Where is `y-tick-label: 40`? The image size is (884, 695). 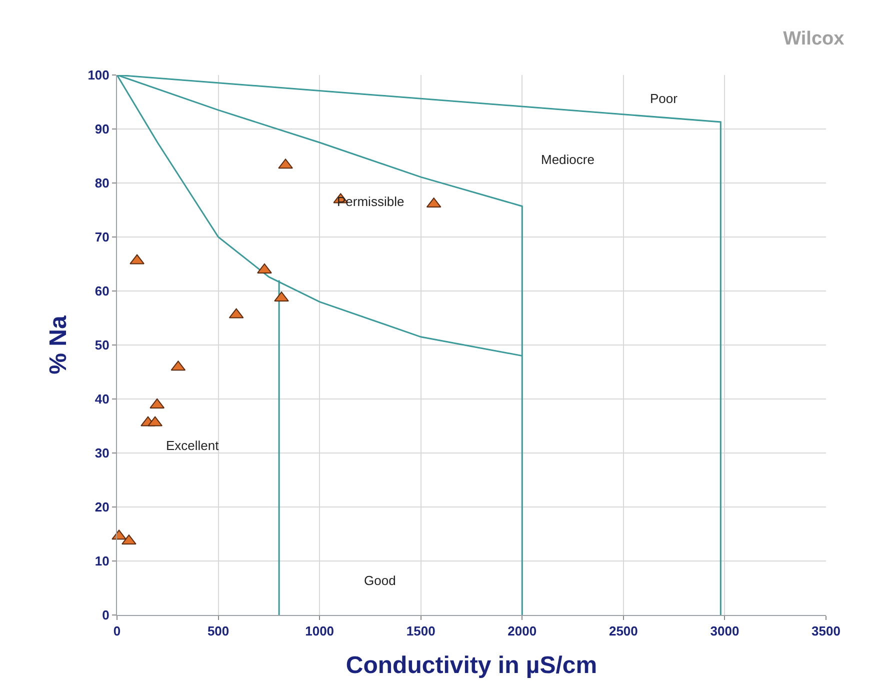
y-tick-label: 40 is located at coordinates (102, 399).